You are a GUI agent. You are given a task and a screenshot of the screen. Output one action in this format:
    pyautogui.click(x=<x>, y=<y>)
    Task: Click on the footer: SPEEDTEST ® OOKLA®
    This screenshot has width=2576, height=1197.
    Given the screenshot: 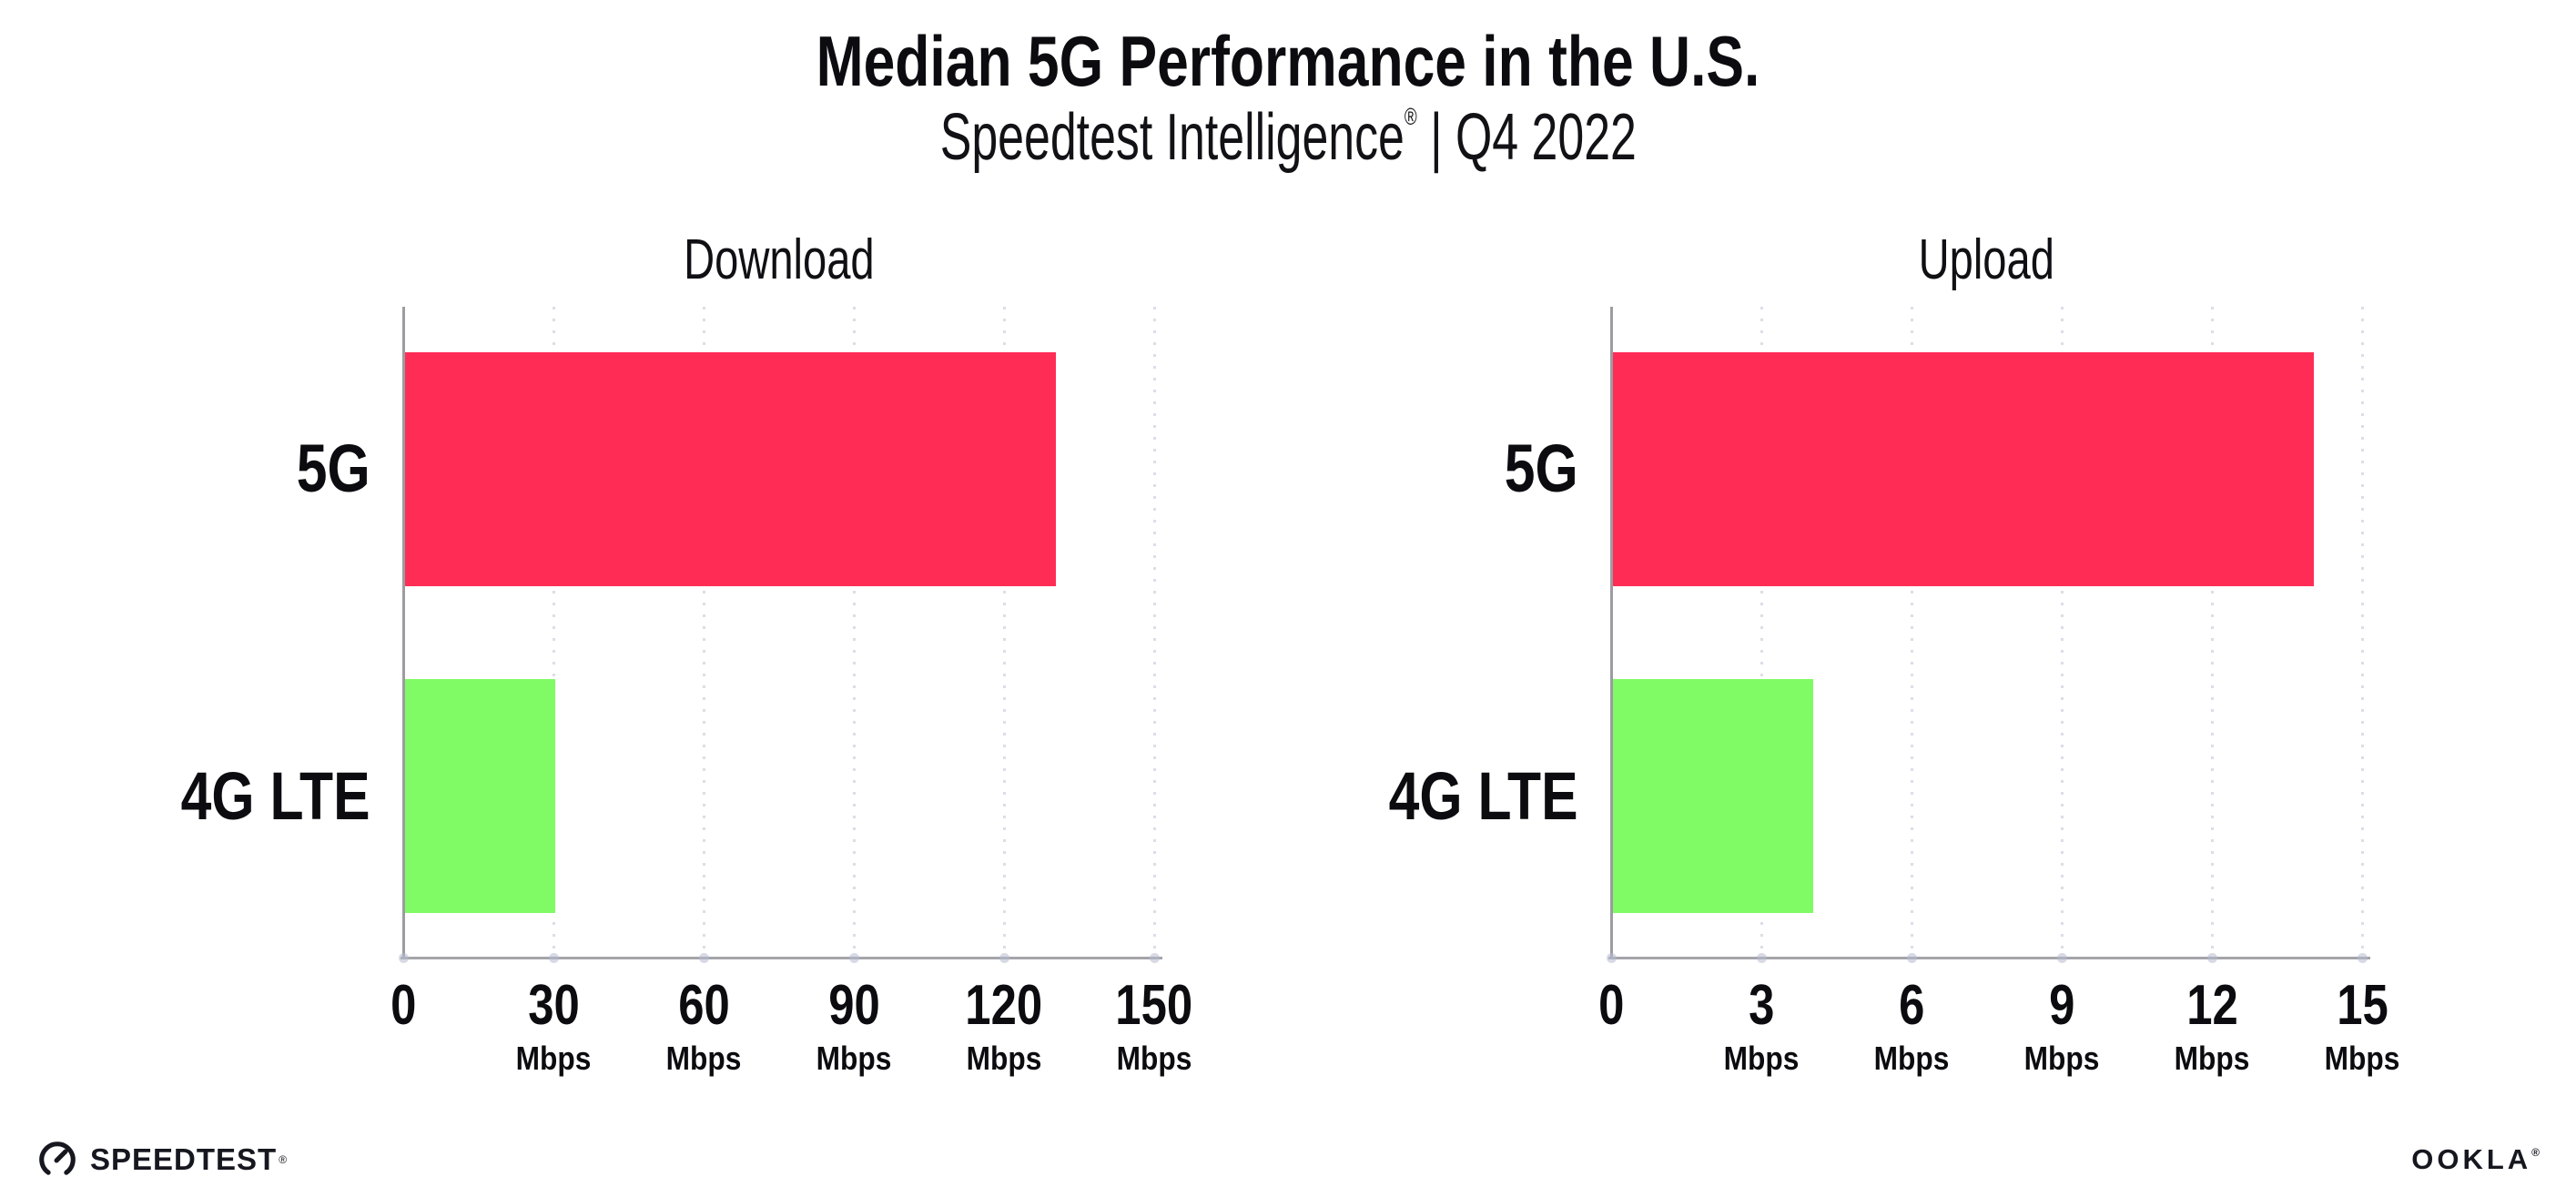 What is the action you would take?
    pyautogui.click(x=1288, y=1160)
    